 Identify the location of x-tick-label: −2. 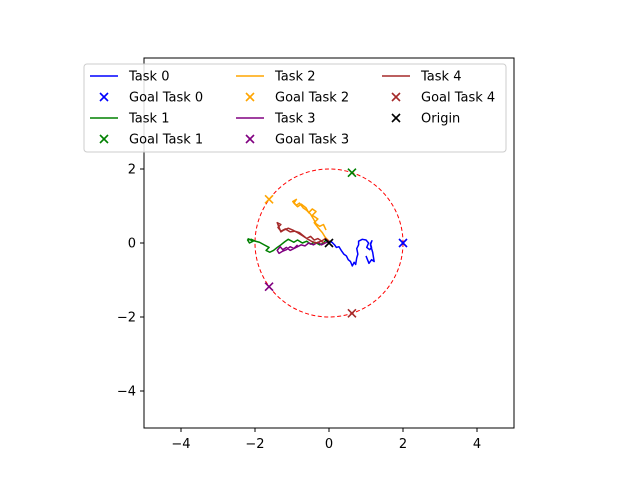
(254, 444).